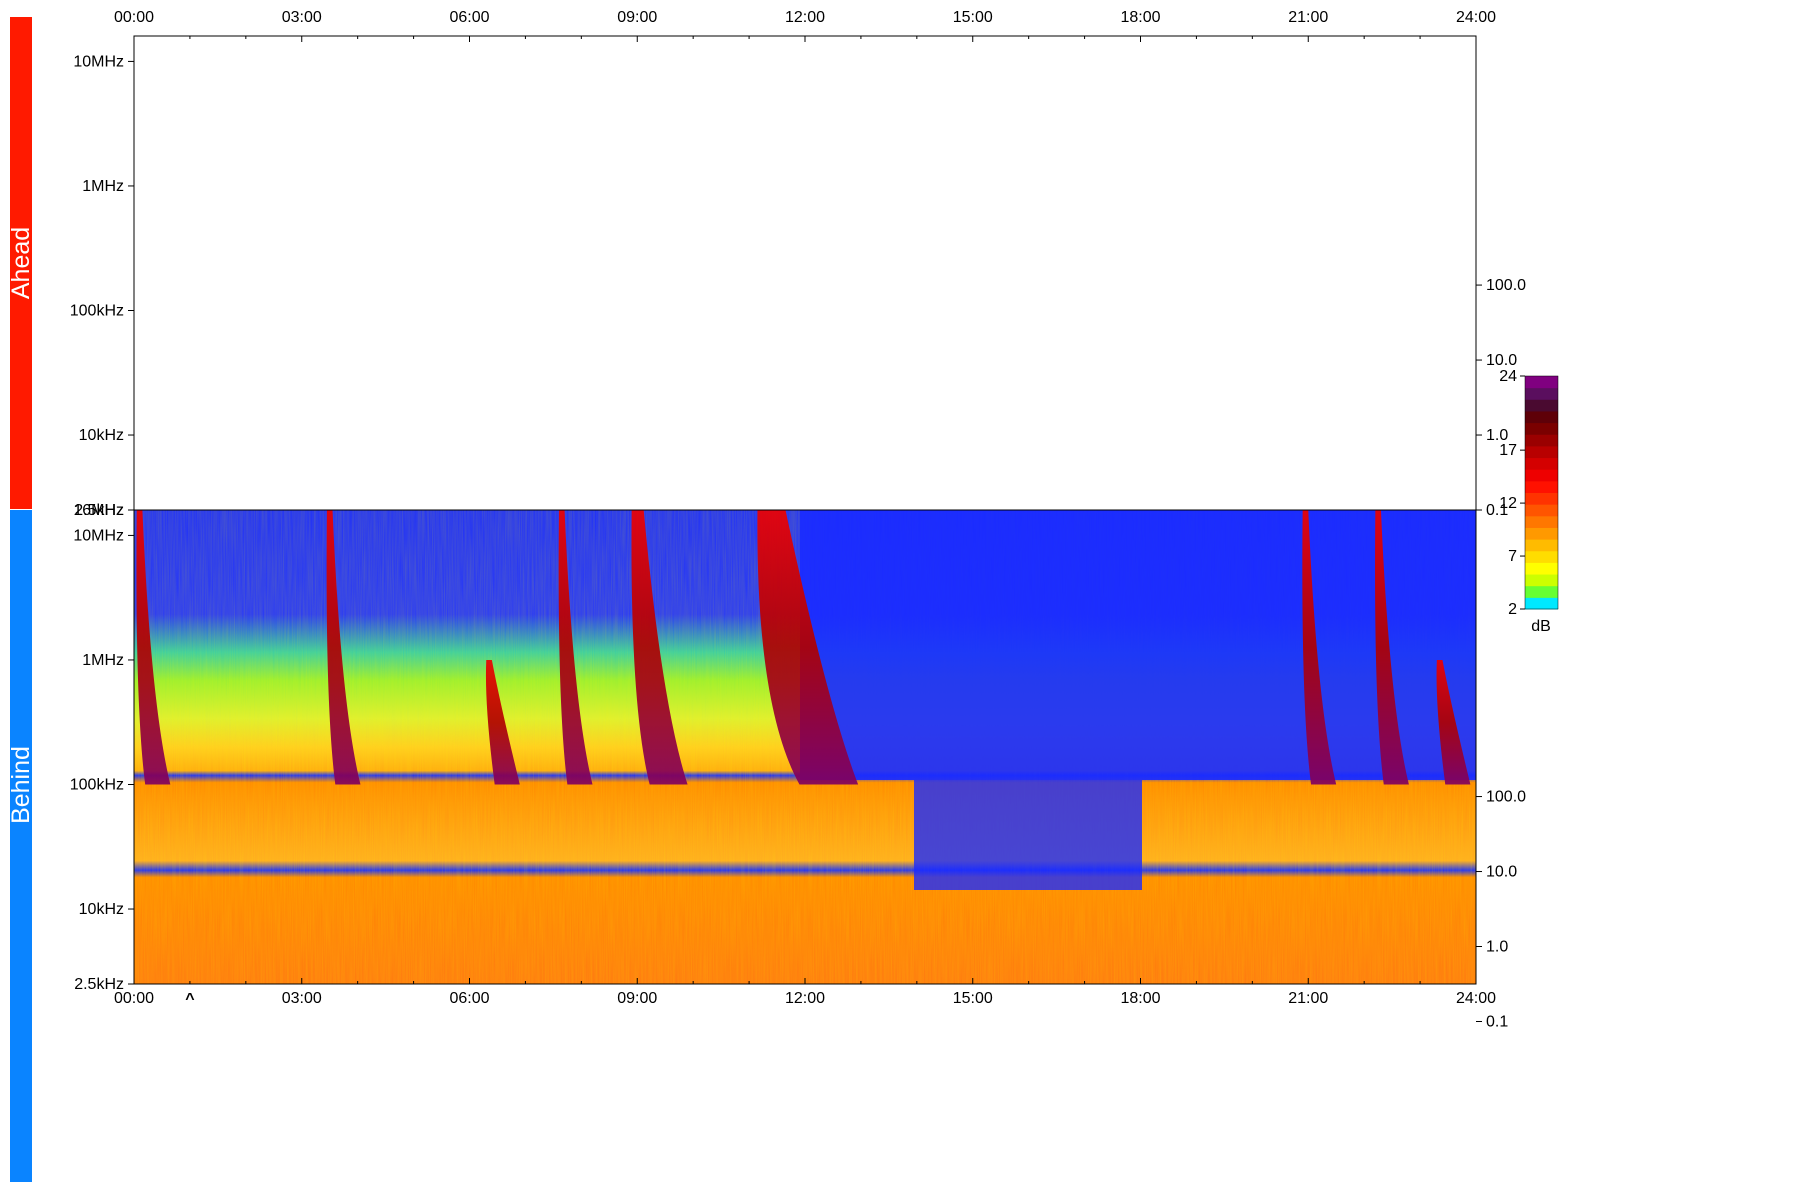 The height and width of the screenshot is (1182, 1810). Describe the element at coordinates (1140, 998) in the screenshot. I see `bottom-time-tick-label: 18:00` at that location.